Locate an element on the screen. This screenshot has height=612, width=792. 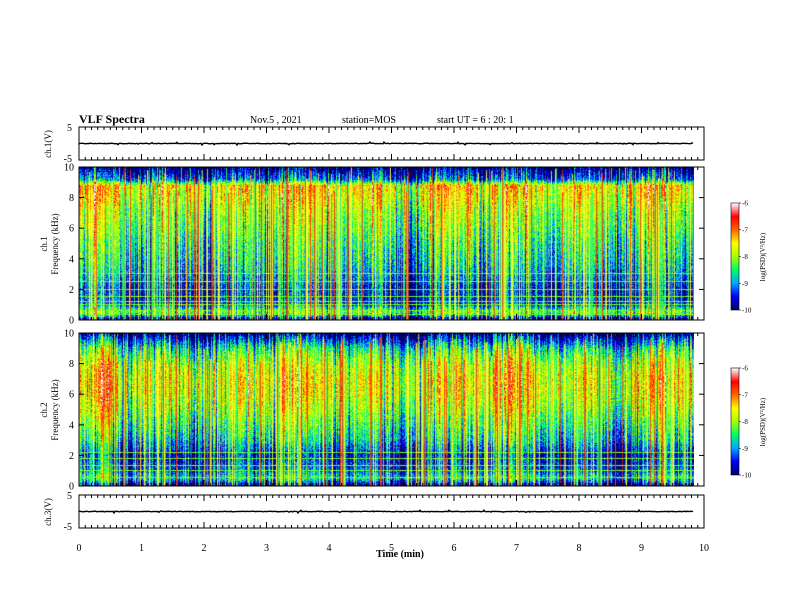
ch1-colorbar-label: log(PSD)(V²/Hz) is located at coordinates (763, 256).